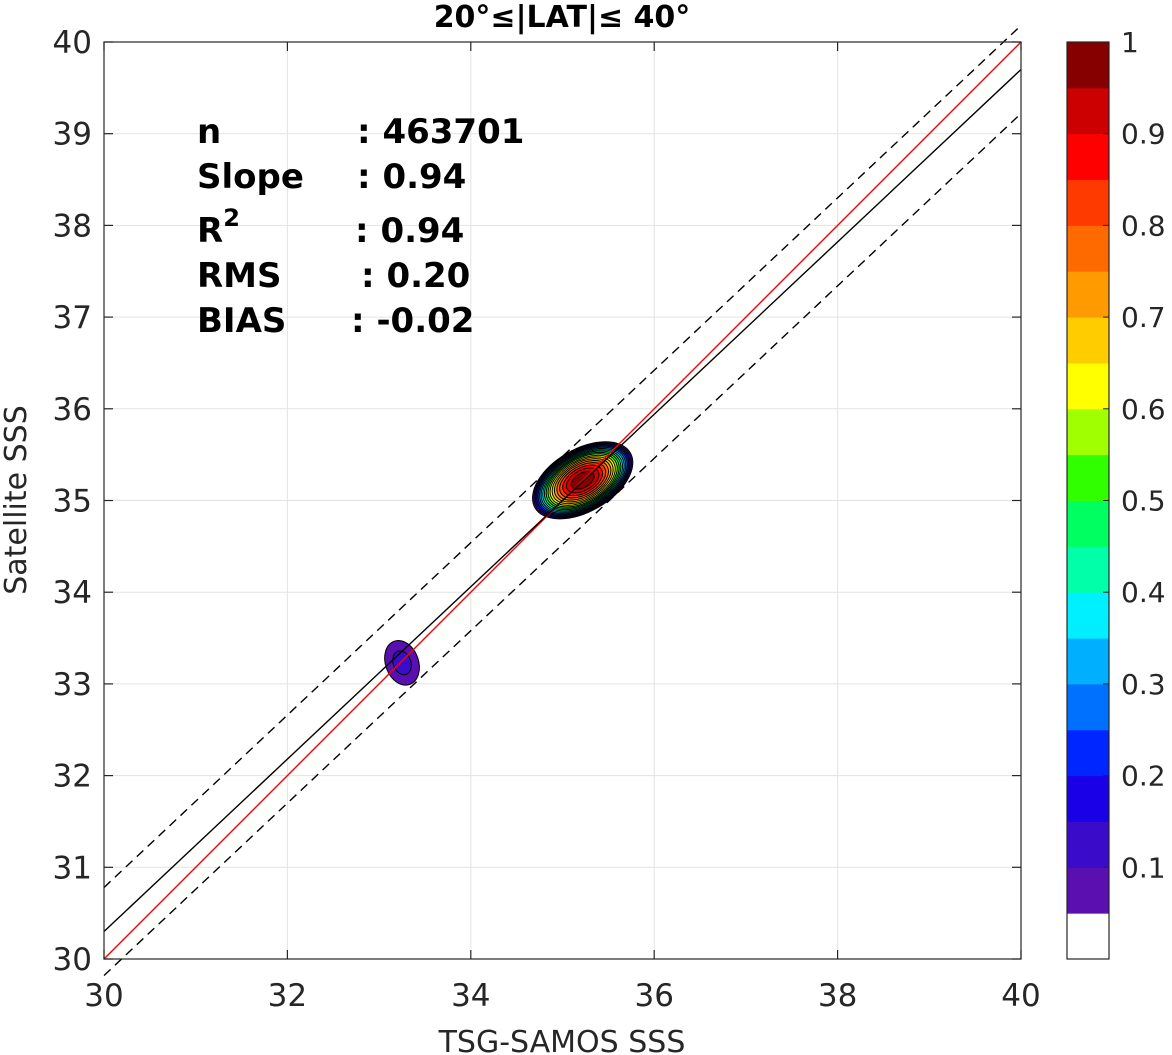 The height and width of the screenshot is (1055, 1172). Describe the element at coordinates (209, 132) in the screenshot. I see `stat-label: n` at that location.